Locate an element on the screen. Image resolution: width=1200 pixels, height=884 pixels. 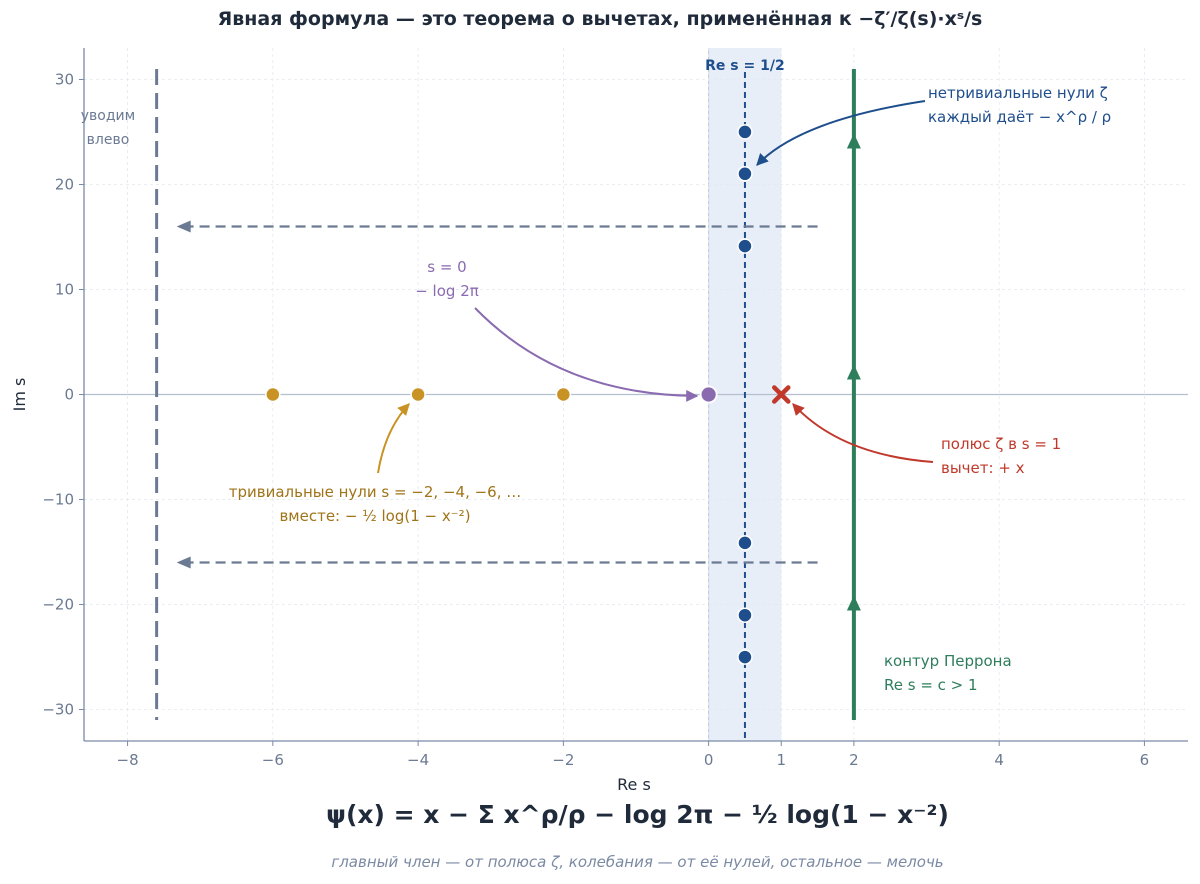
s0-point is located at coordinates (708, 394).